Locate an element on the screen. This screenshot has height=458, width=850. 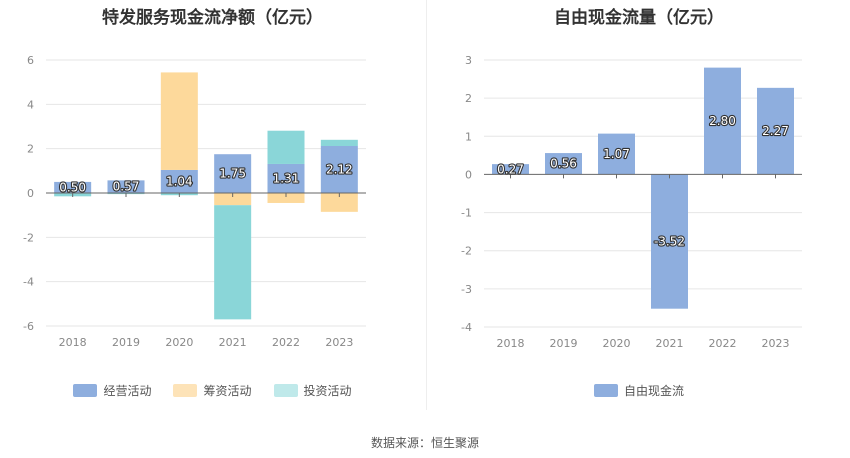
bar-自由现金流-2020 is located at coordinates (616, 154).